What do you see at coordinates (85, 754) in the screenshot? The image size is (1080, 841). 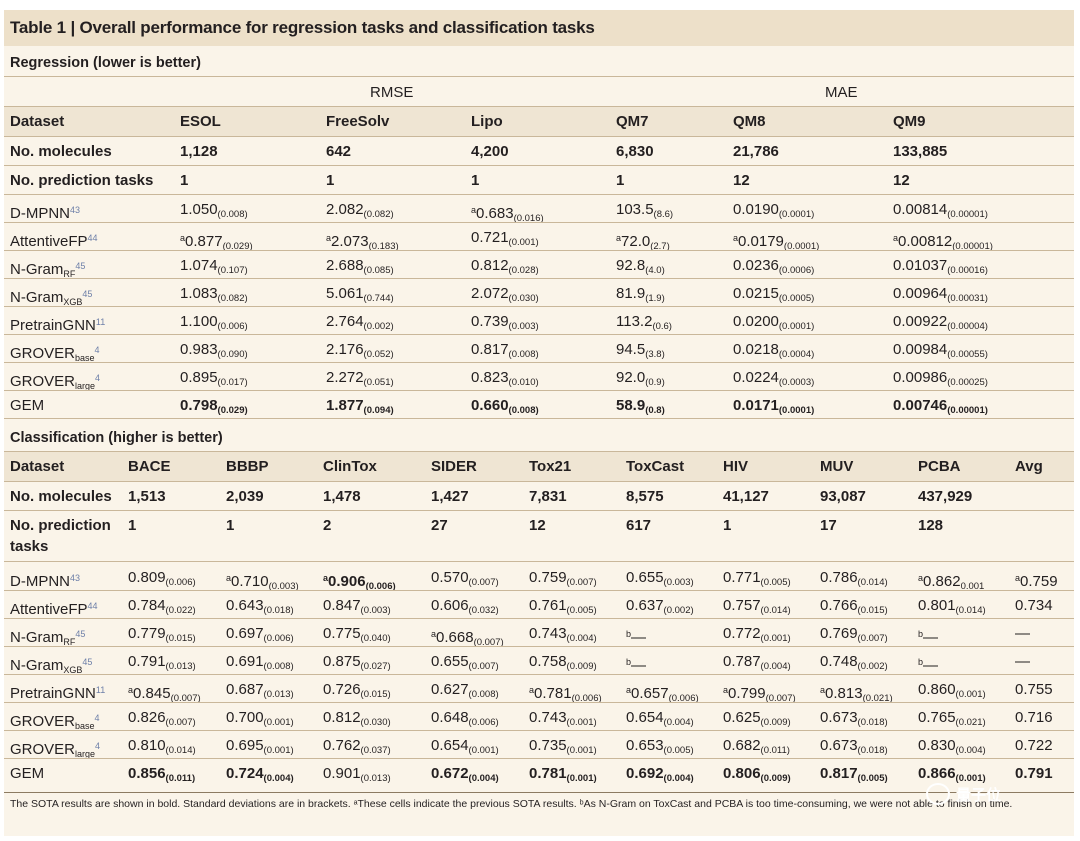 I see `row-label-subscript: large` at bounding box center [85, 754].